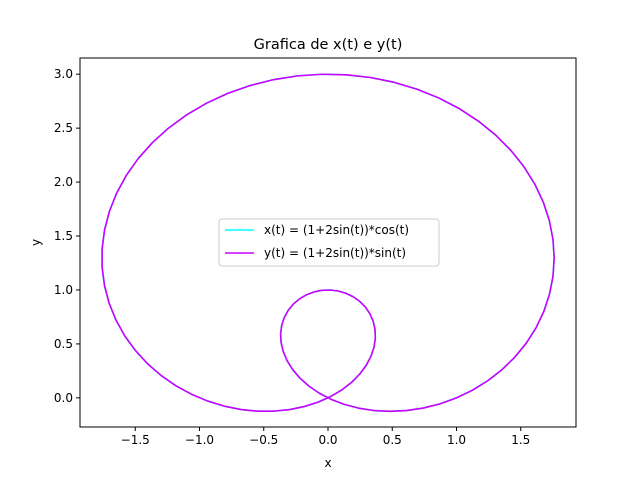  What do you see at coordinates (63, 74) in the screenshot?
I see `y-tick-label: 3.0` at bounding box center [63, 74].